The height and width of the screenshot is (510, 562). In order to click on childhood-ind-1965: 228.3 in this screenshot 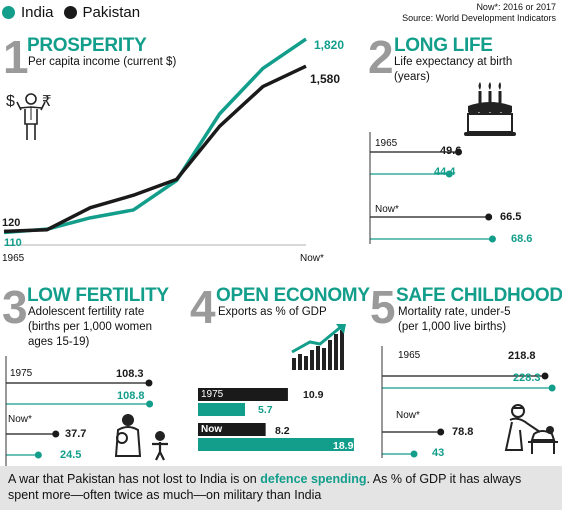, I will do `click(527, 378)`.